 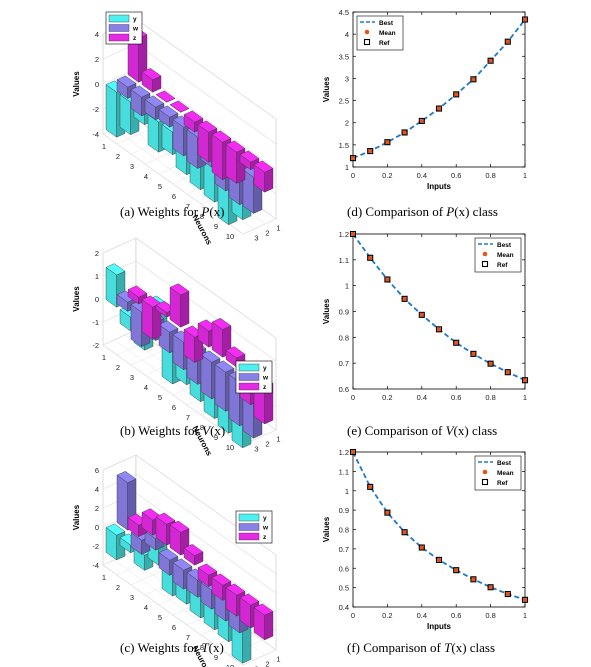 What do you see at coordinates (179, 526) in the screenshot?
I see `bar-z-neuron-4-top` at bounding box center [179, 526].